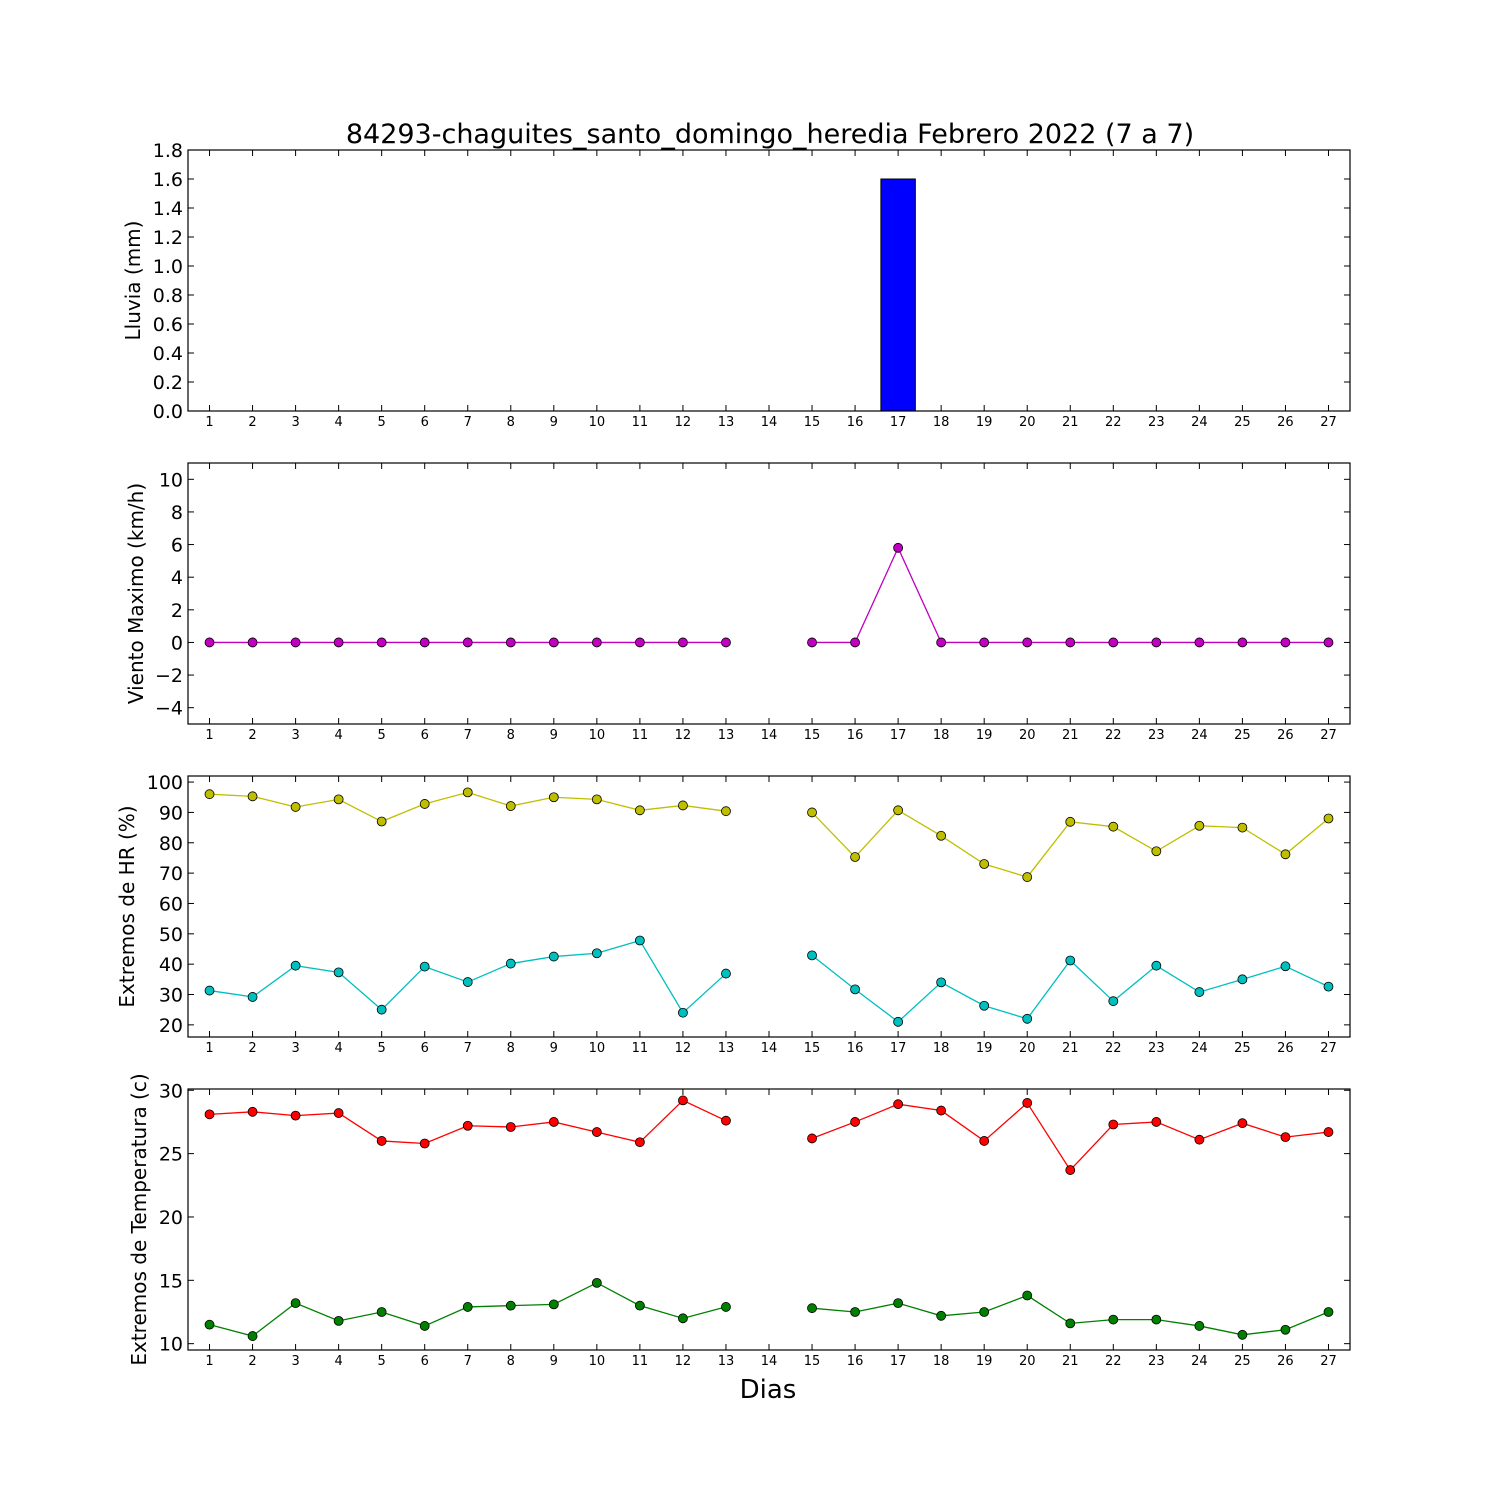 The image size is (1500, 1500). I want to click on x-tick-label: 7, so click(468, 422).